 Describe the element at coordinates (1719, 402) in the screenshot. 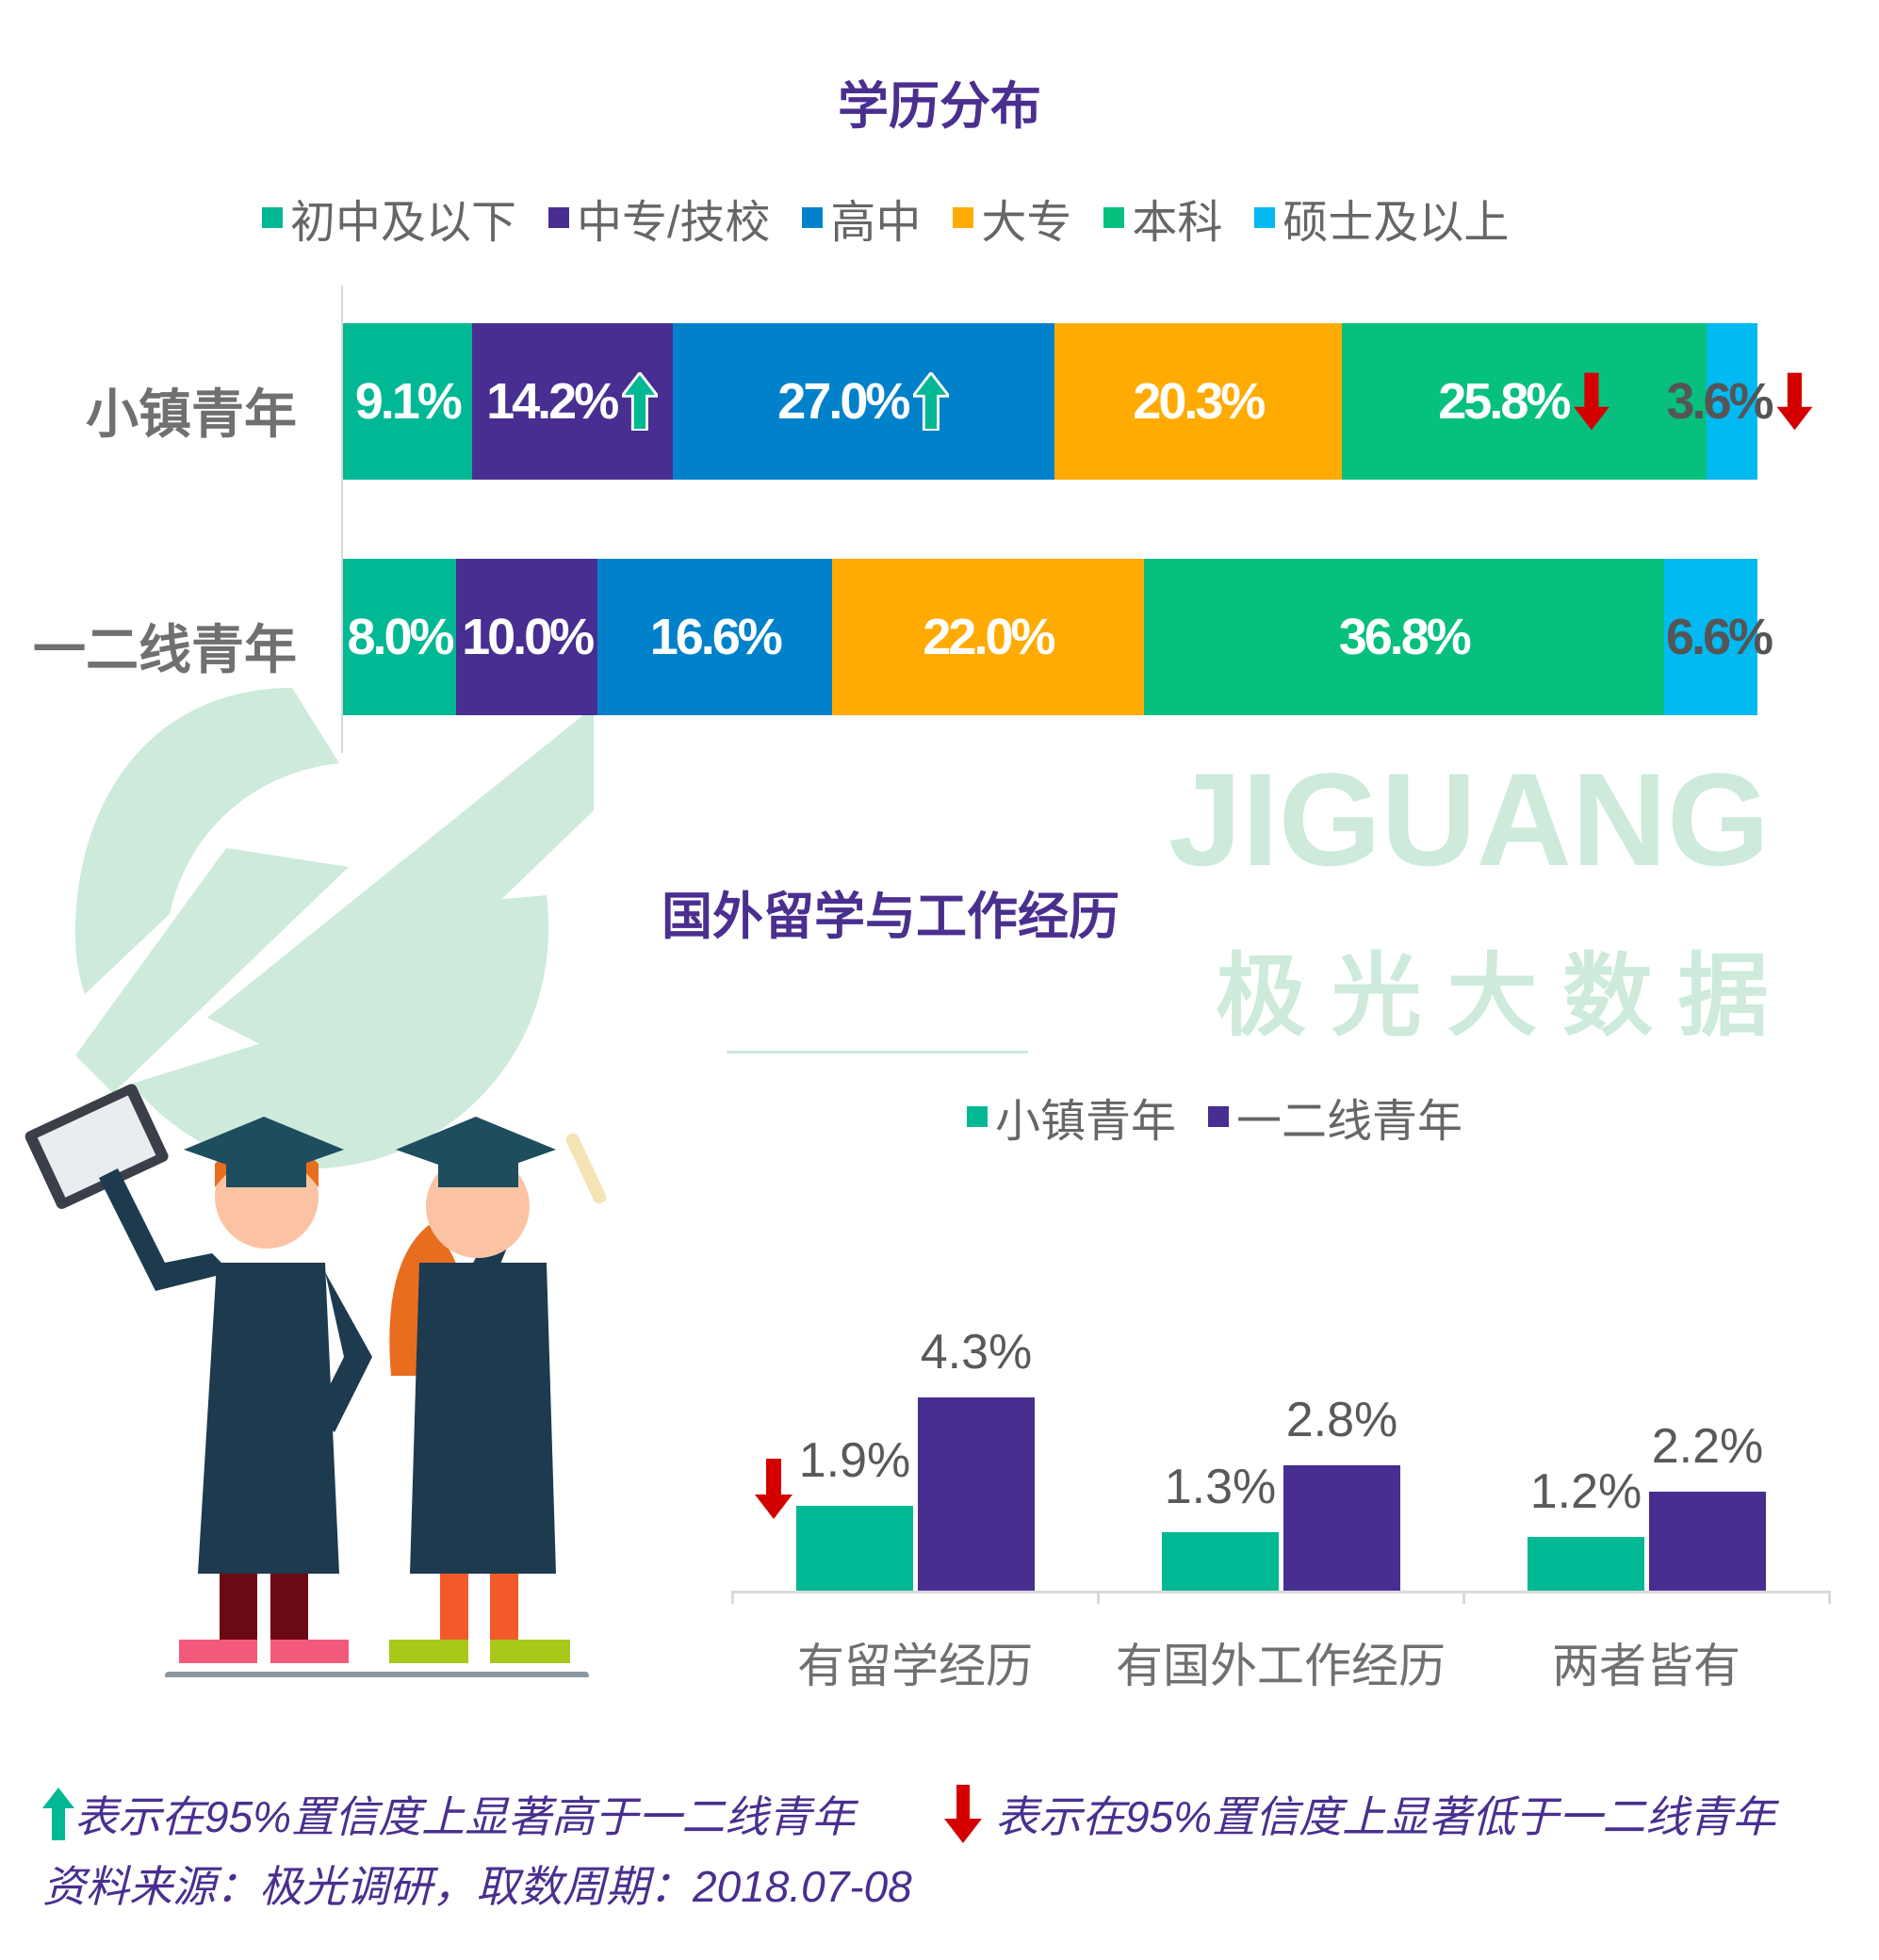

I see `data-label-text: 3.6%` at that location.